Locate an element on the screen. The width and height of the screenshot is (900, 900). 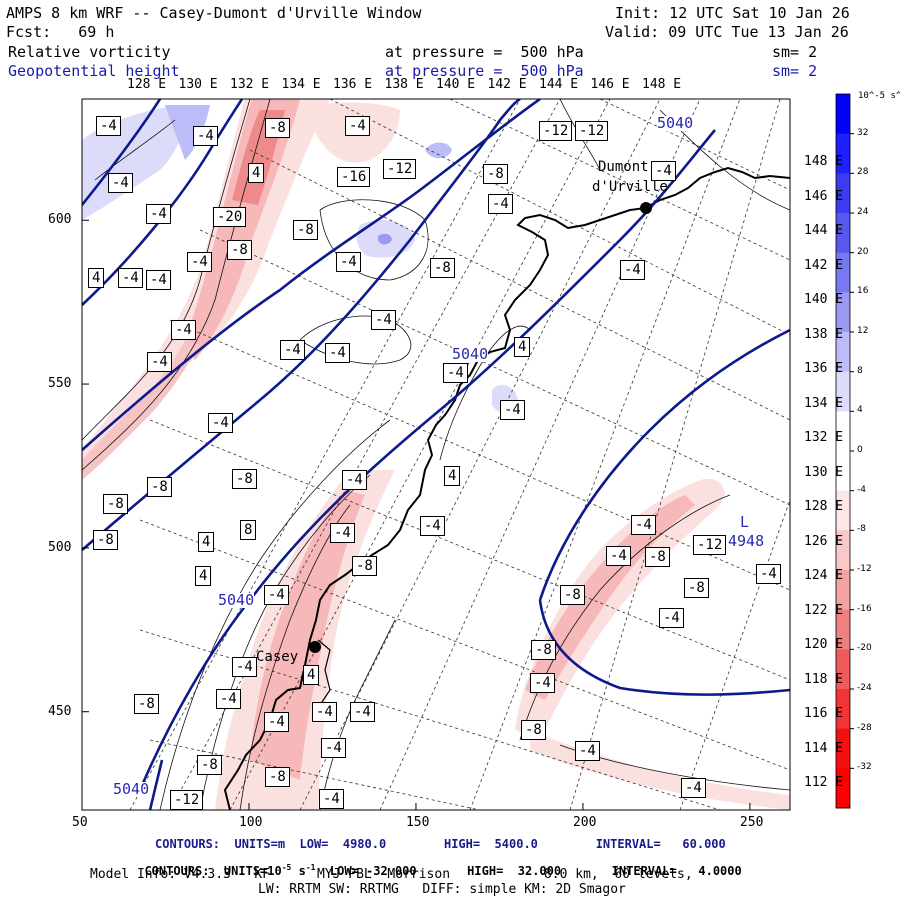
right-lon-label: 112 E is located at coordinates (824, 782).